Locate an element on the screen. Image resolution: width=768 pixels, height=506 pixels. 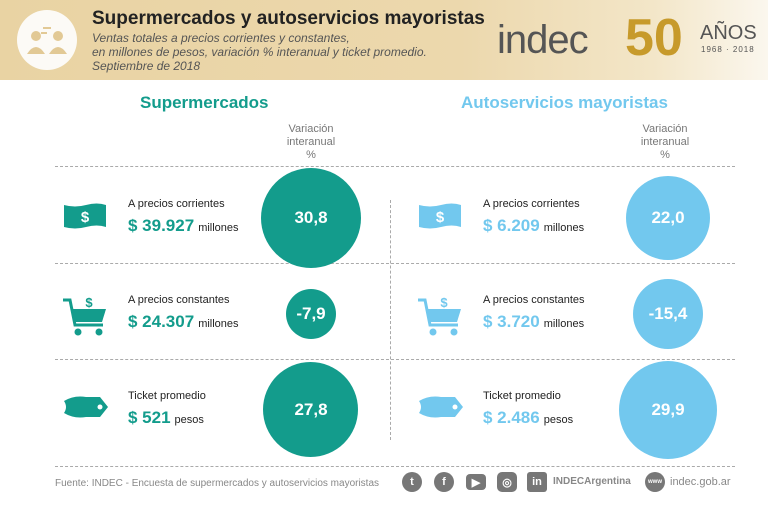
variation-circle: -15,4 is located at coordinates (668, 314).